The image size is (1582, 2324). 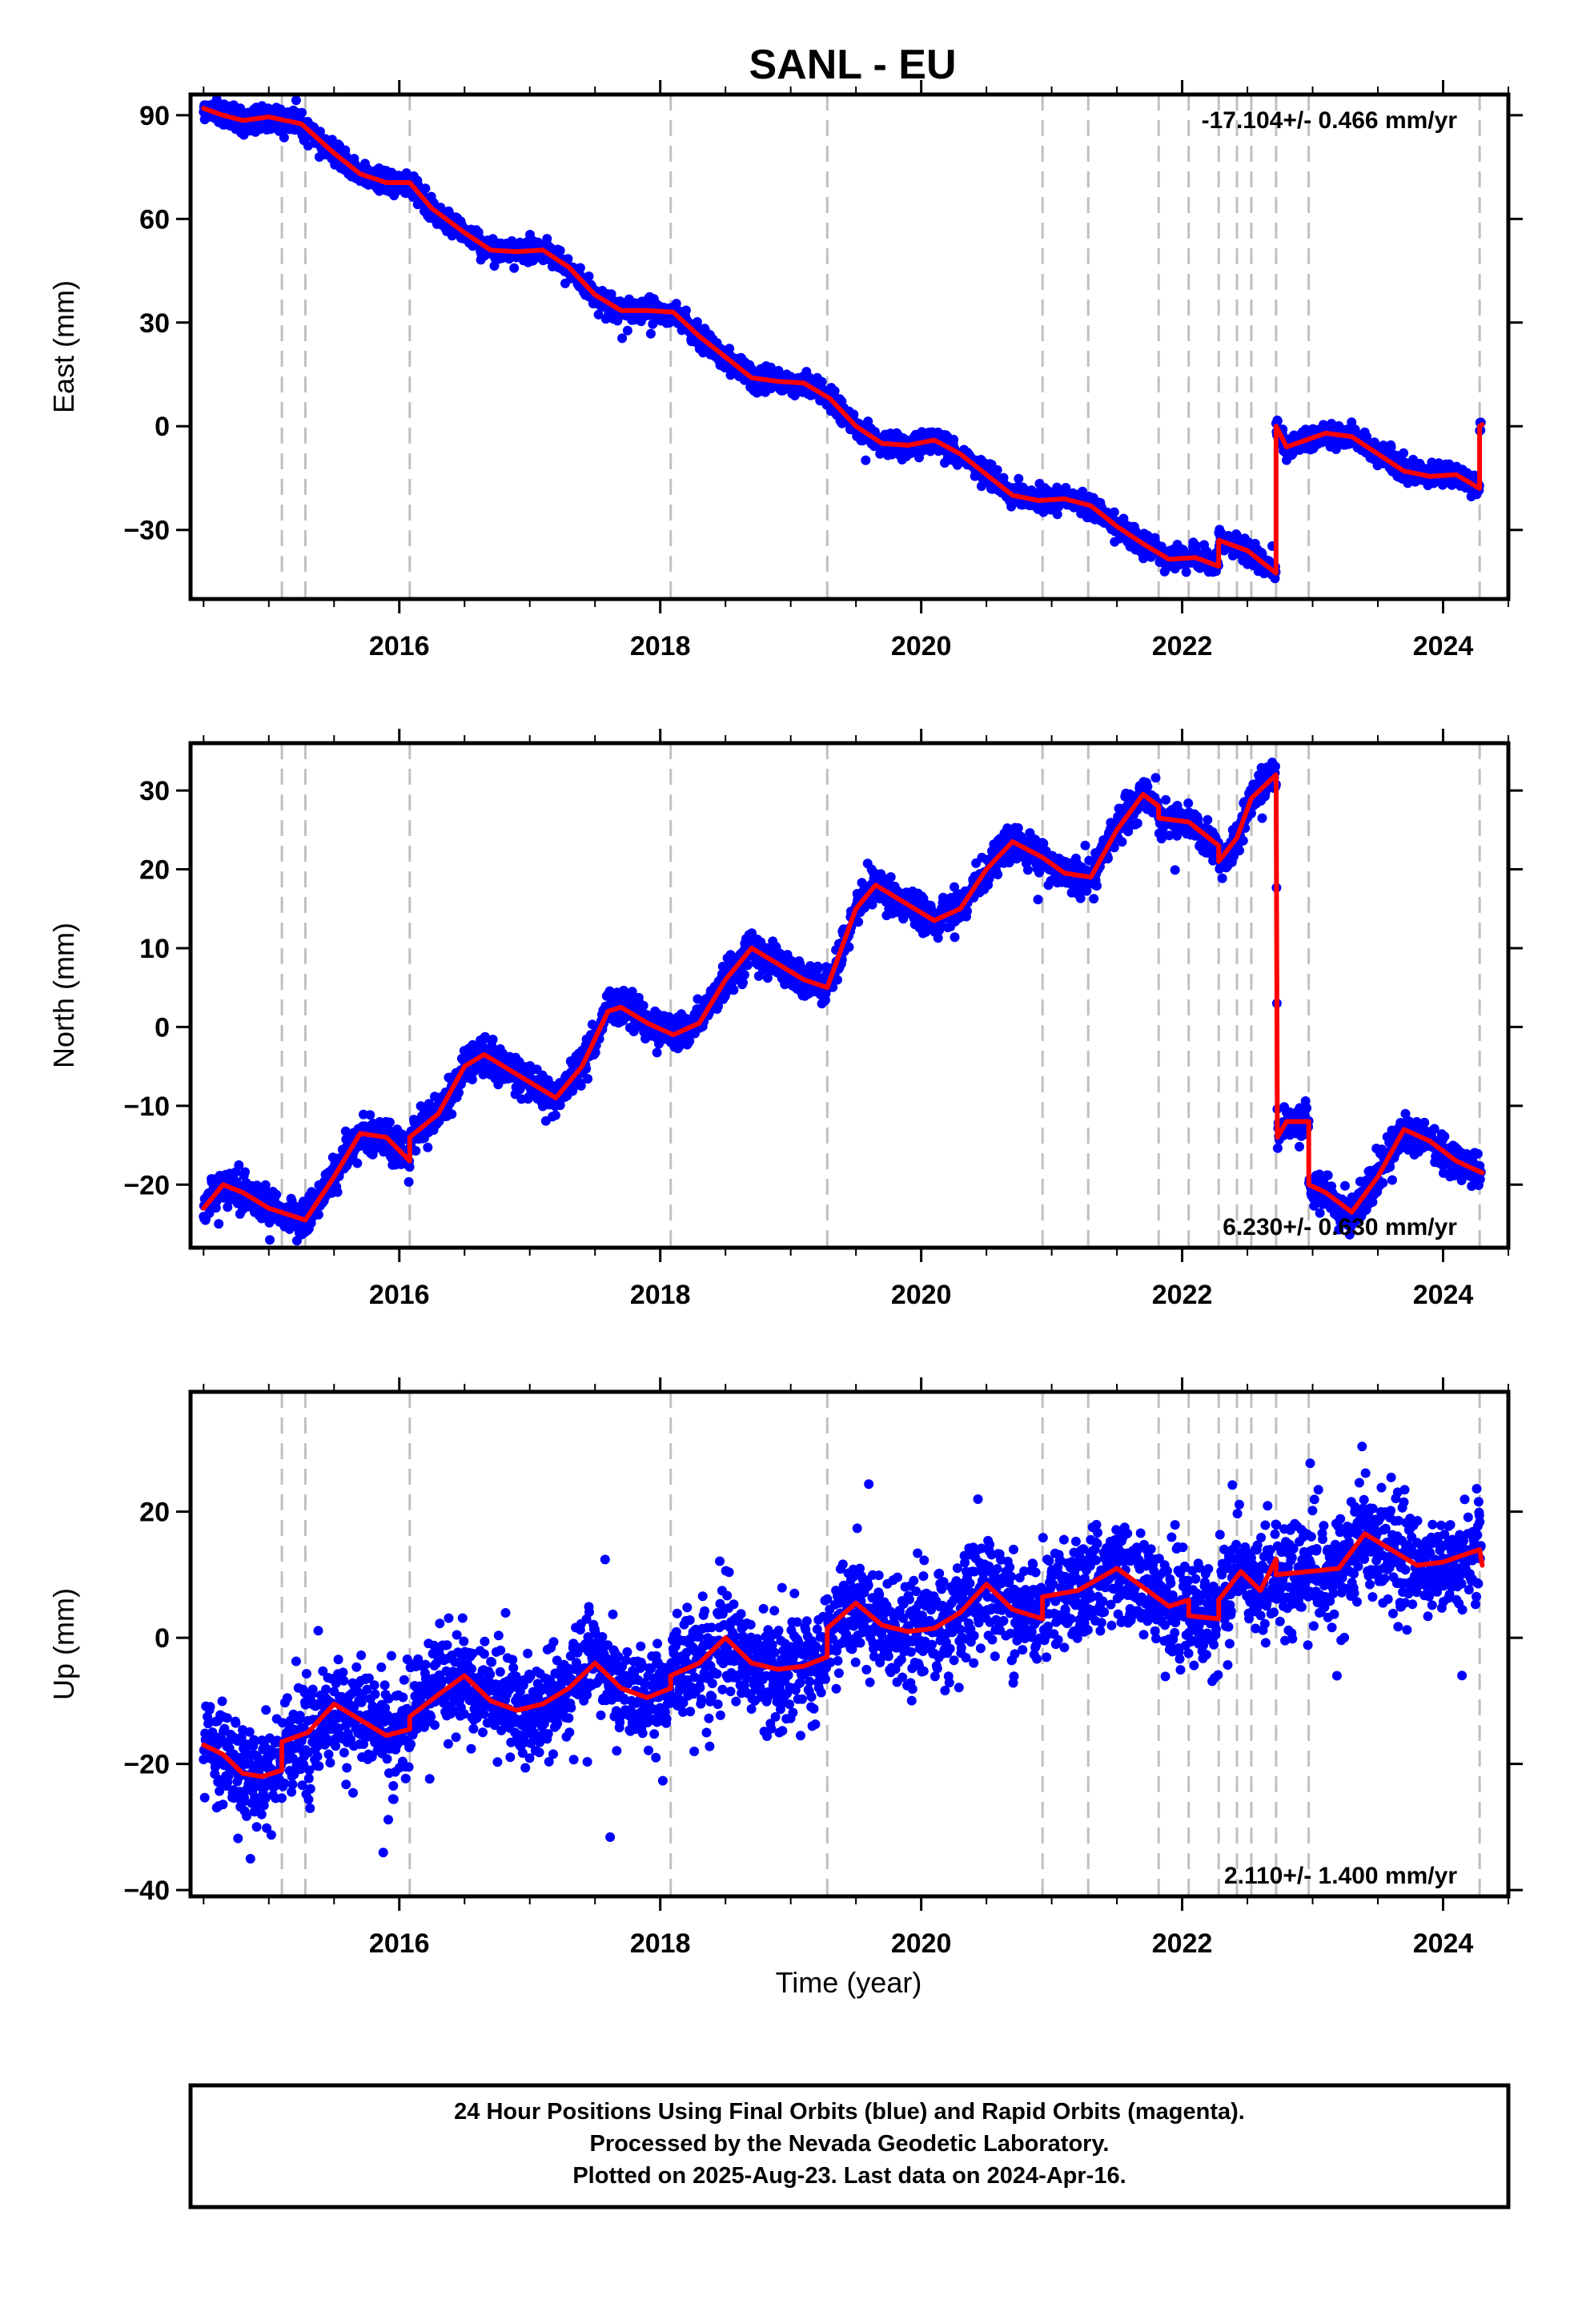 What do you see at coordinates (154, 116) in the screenshot?
I see `east-y-tick-label: 90` at bounding box center [154, 116].